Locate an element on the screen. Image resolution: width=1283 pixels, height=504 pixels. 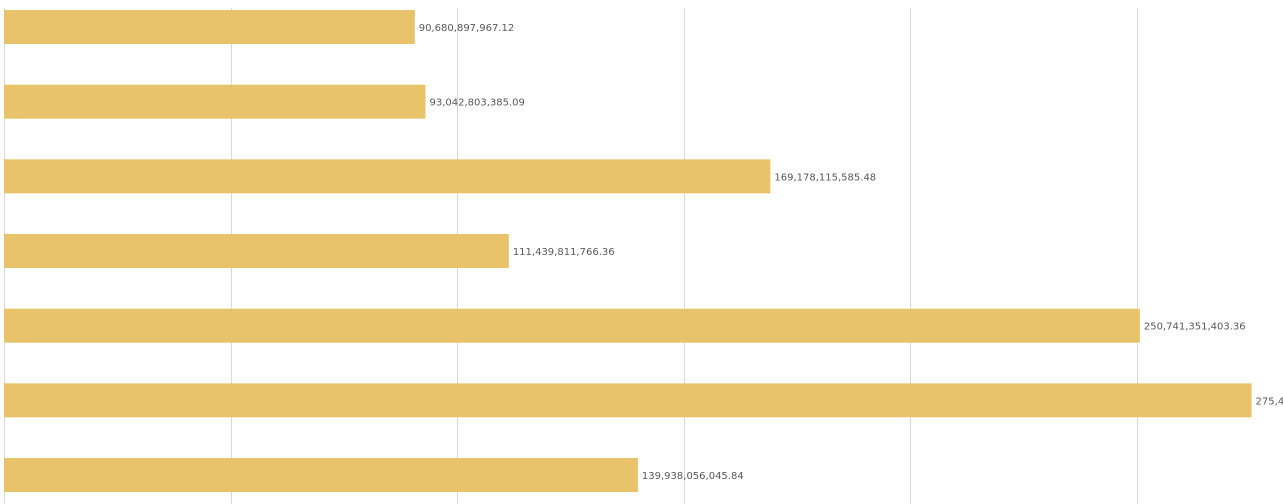
data-label: 169,178,115,585.48 is located at coordinates (825, 177).